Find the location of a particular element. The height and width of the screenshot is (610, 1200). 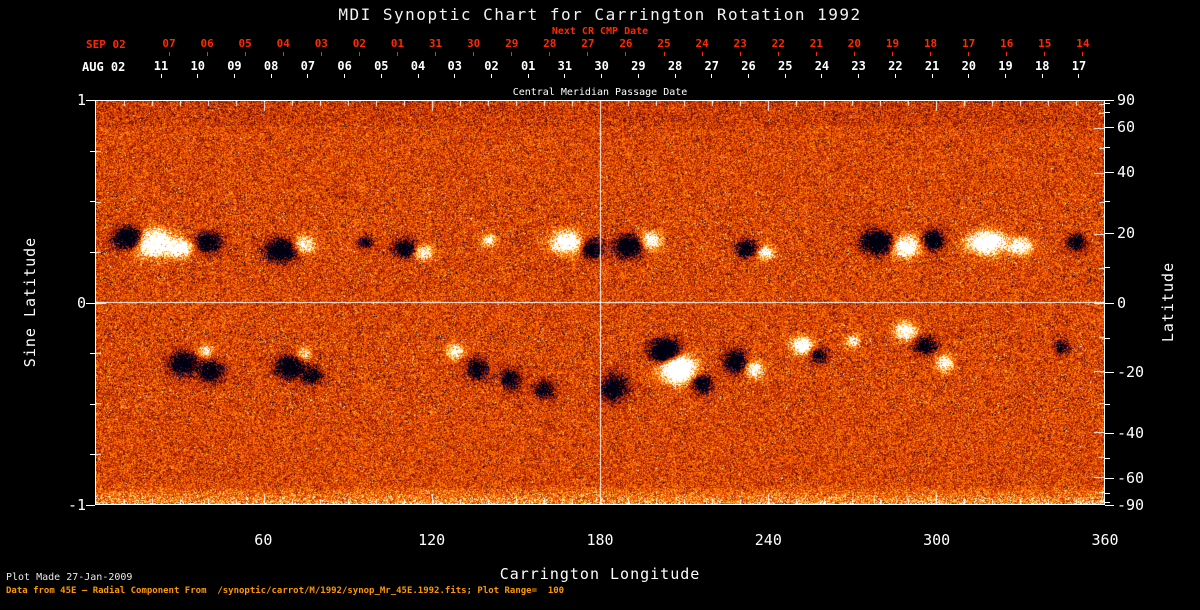

cmp-date-tick-label: 19 is located at coordinates (1005, 66).